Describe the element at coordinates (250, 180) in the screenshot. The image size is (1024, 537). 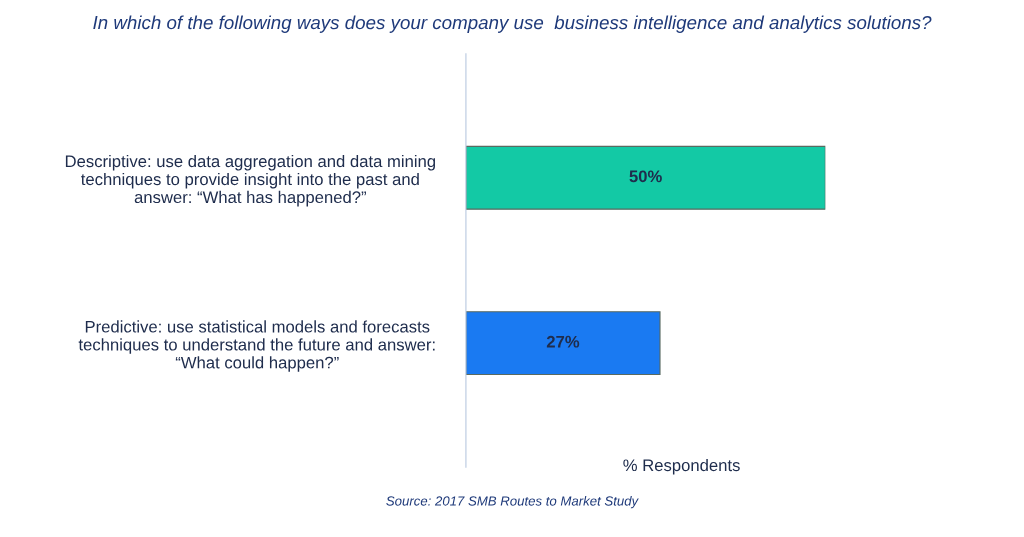
I see `y-tick-label: Descriptive: use data aggregation and data mining techniques to provide insight into the past and answer: “What has happened?”` at that location.